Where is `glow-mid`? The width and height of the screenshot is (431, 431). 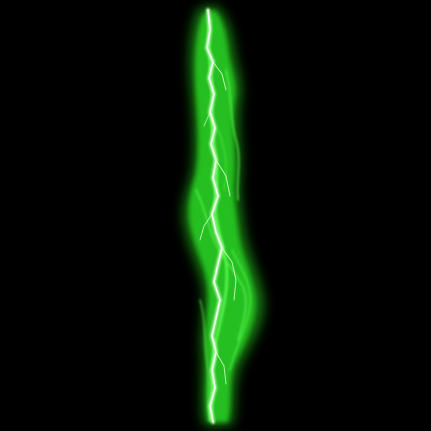
glow-mid is located at coordinates (222, 216).